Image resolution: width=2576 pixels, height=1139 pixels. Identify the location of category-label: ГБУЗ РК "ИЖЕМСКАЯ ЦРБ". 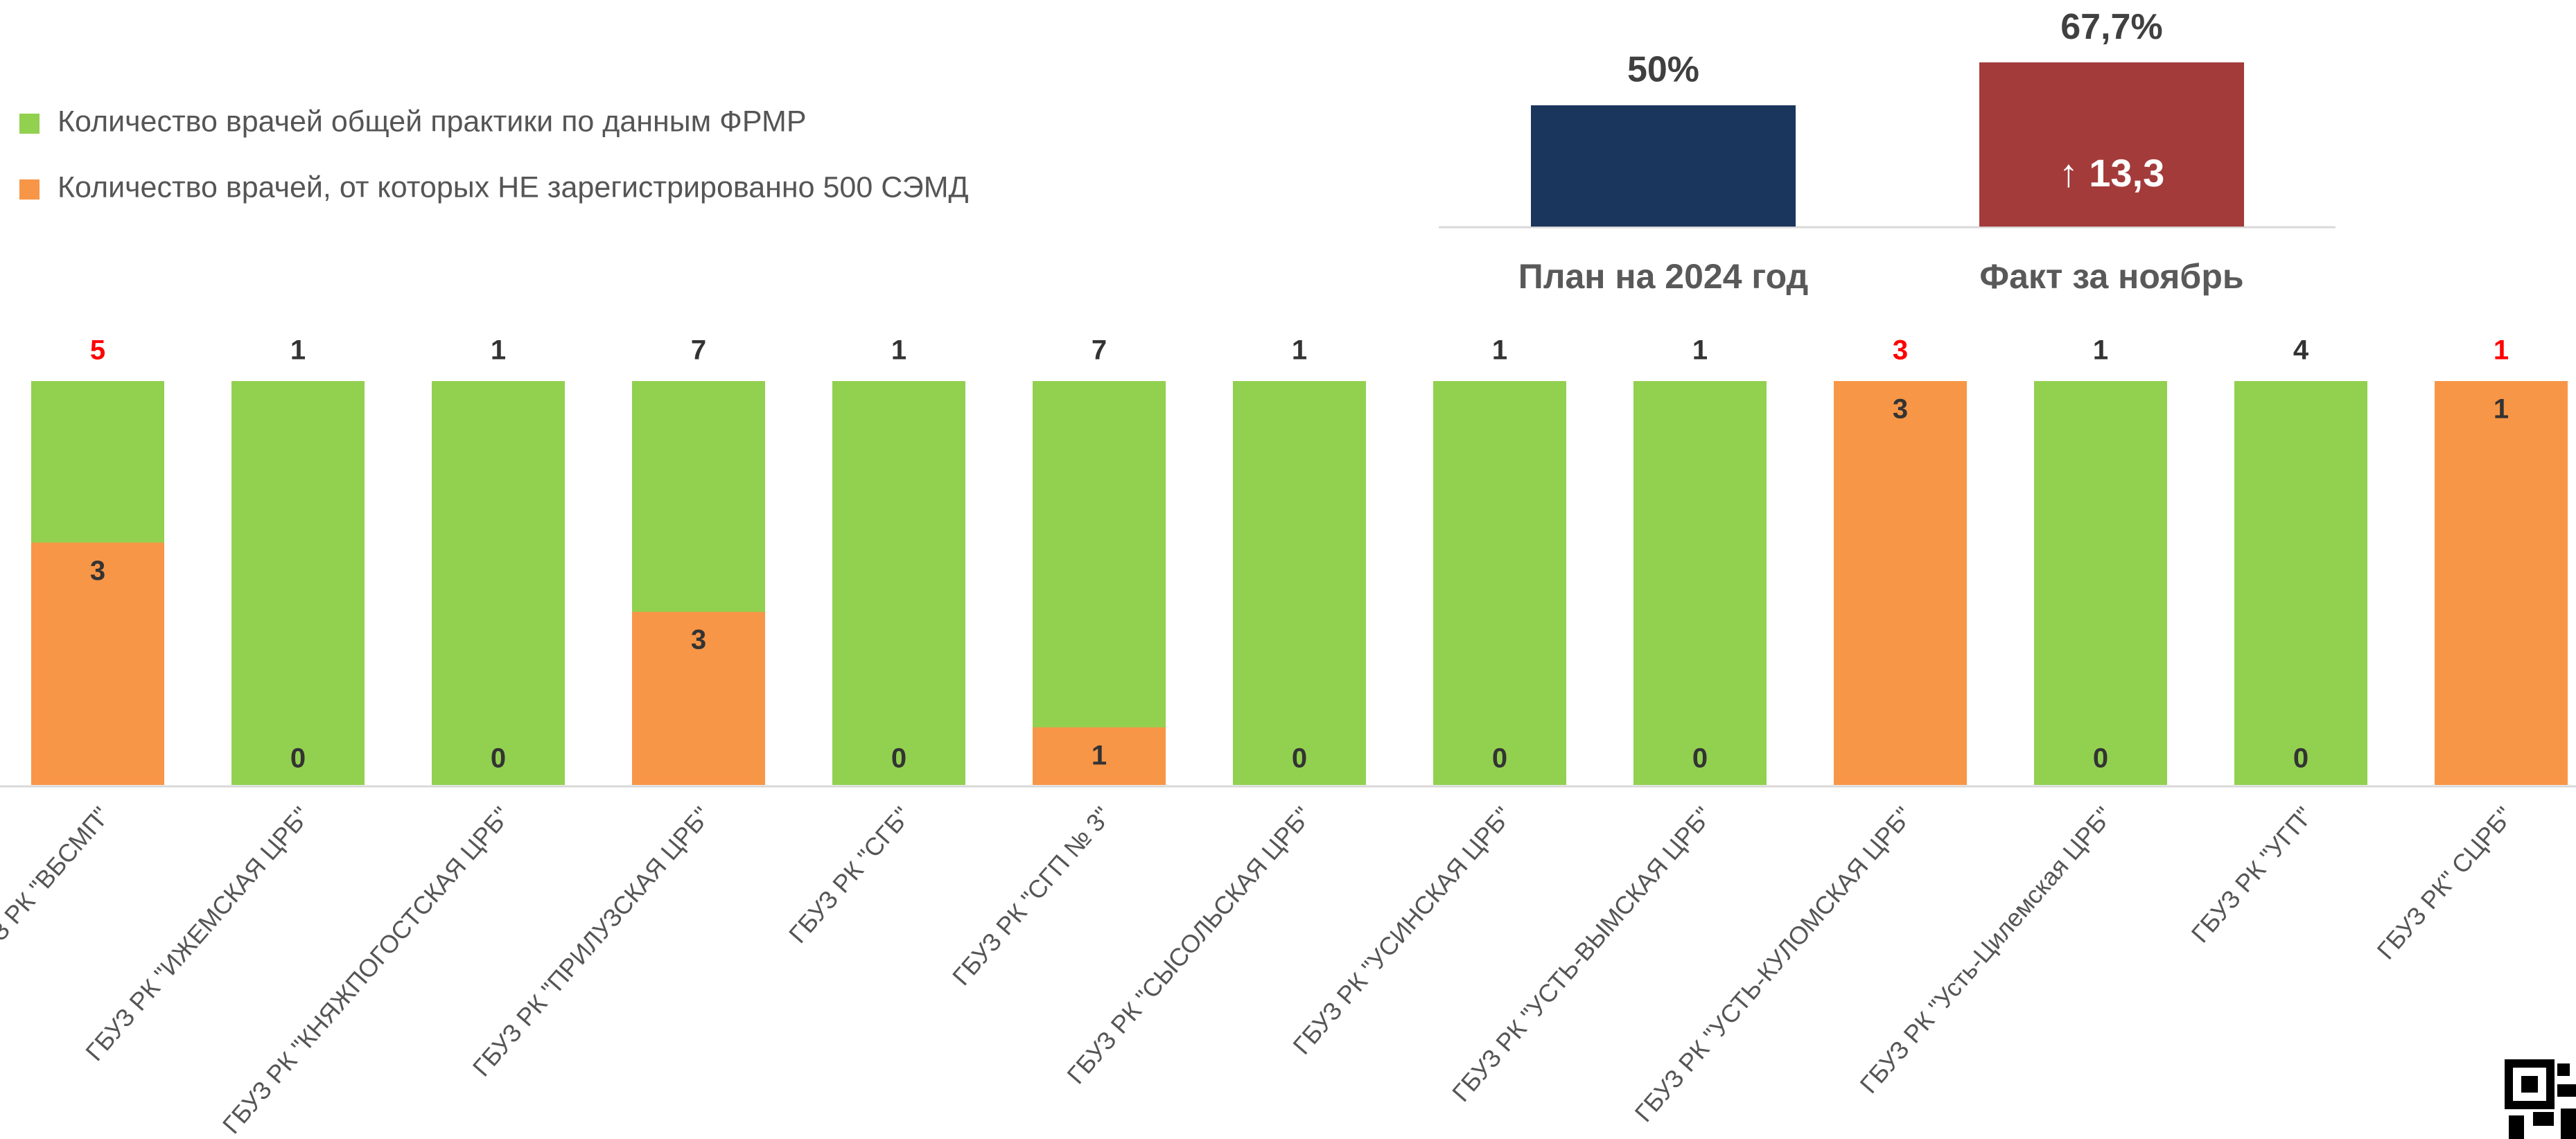
(197, 934).